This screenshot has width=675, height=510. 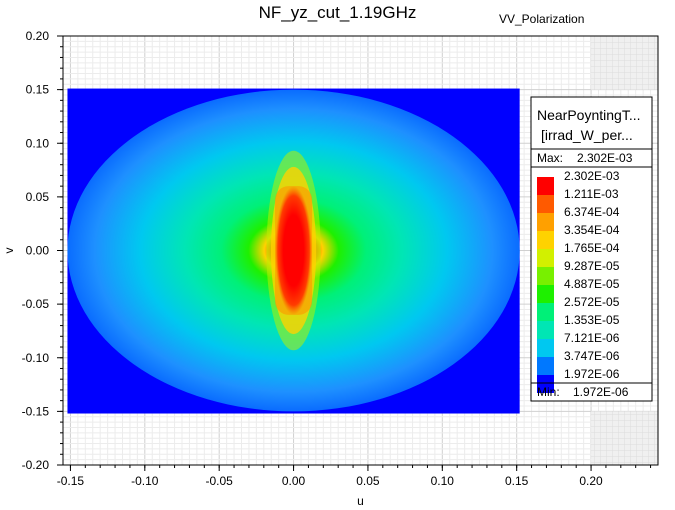 I want to click on y-tick-label: 0.10, so click(x=38, y=143).